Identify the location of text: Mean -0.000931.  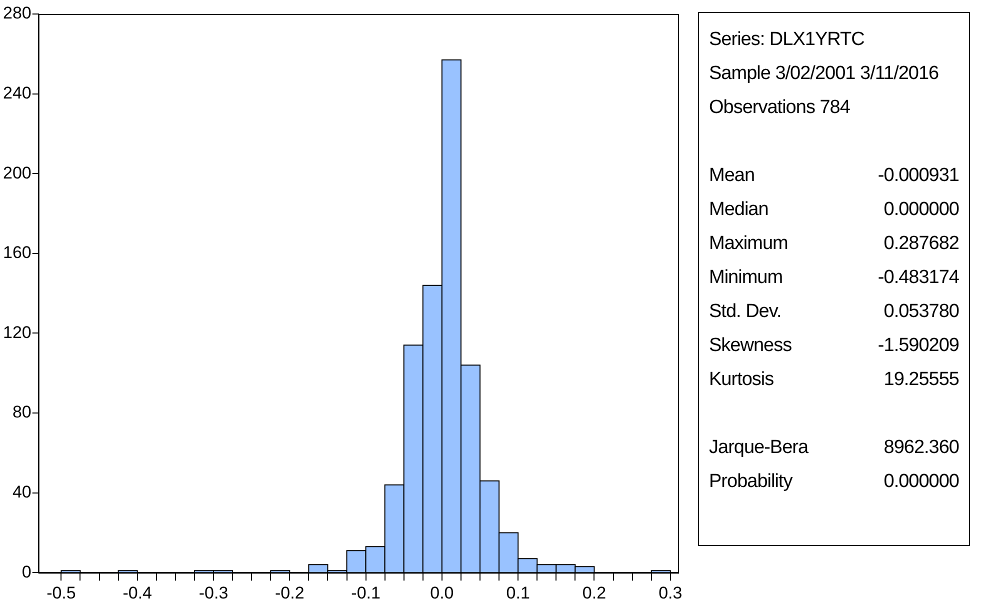
(834, 175).